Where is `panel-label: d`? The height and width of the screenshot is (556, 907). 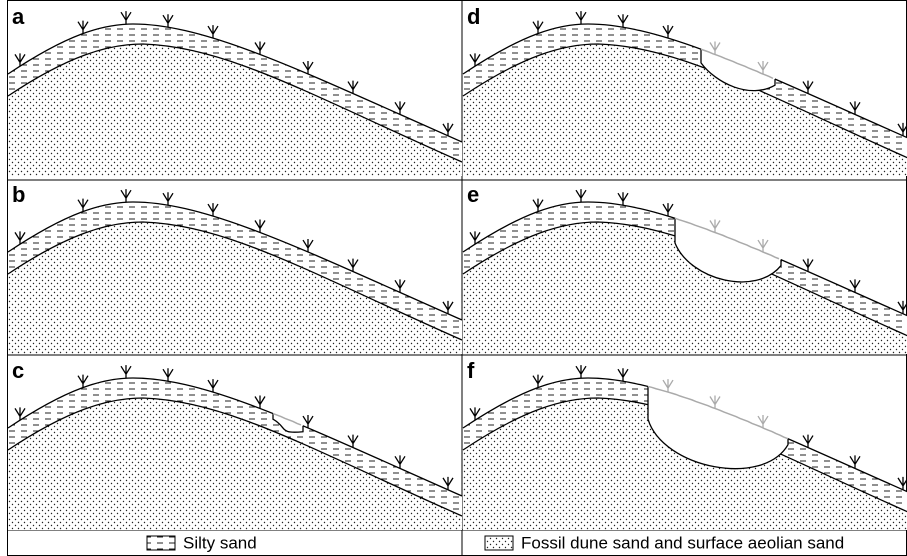
panel-label: d is located at coordinates (473, 16).